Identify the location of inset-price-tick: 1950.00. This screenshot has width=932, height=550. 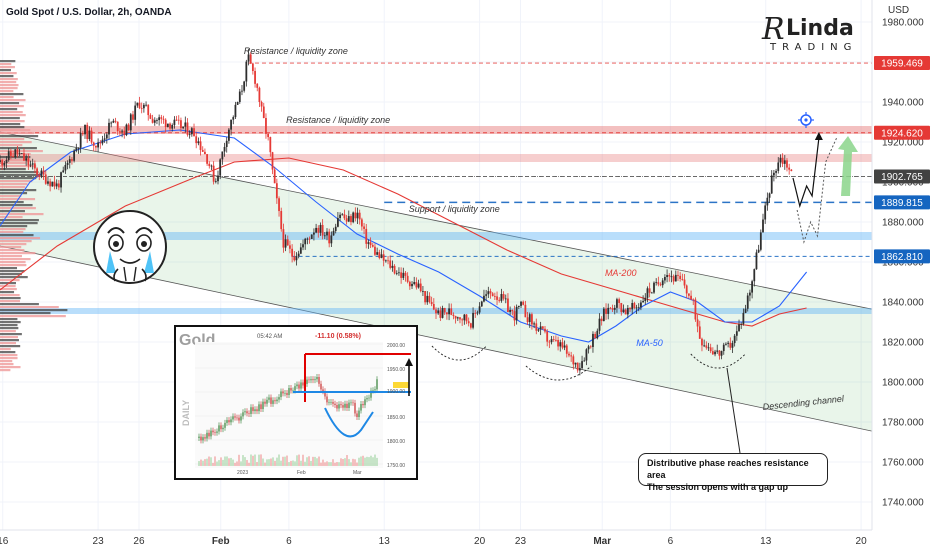
(396, 370).